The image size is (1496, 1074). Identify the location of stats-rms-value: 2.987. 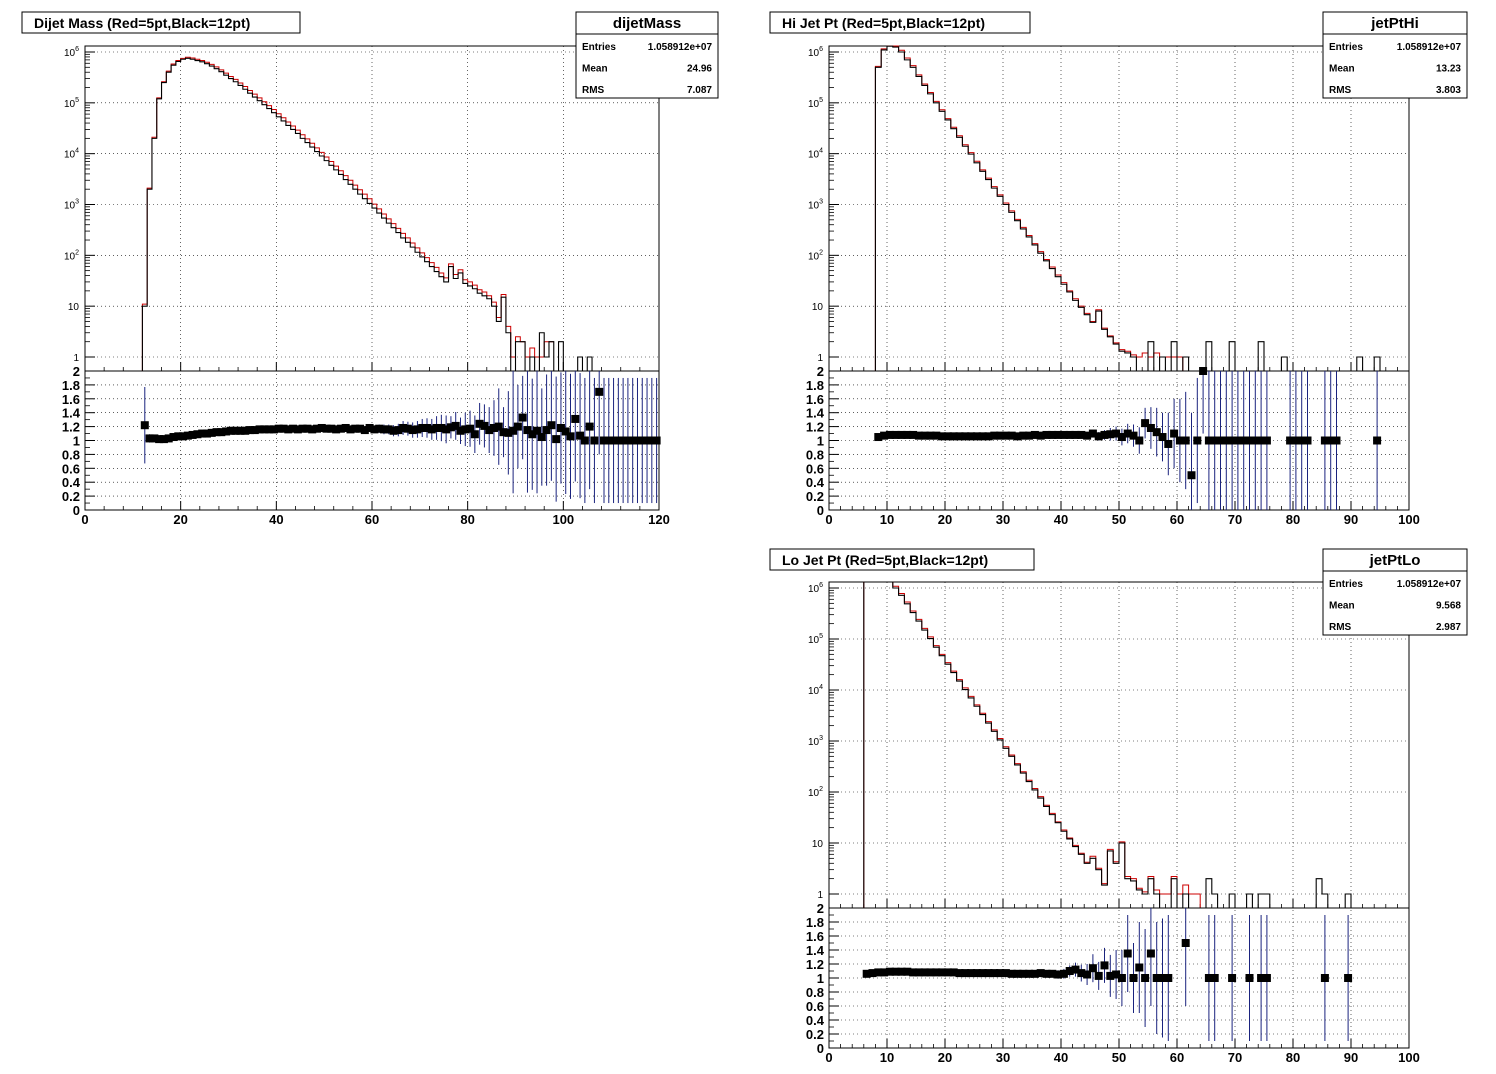
(1448, 627).